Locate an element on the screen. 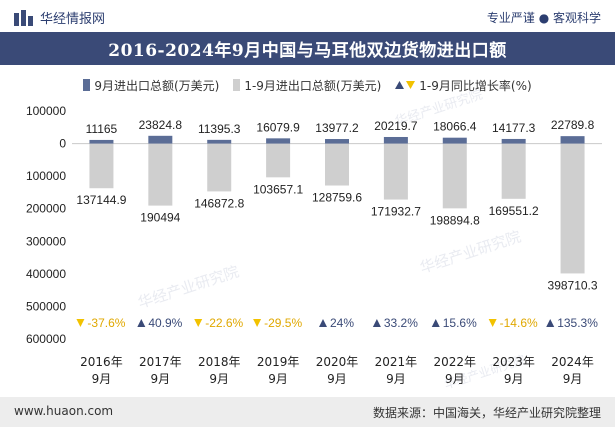 The height and width of the screenshot is (427, 615). cumulative-value-label: 146872.8 is located at coordinates (219, 203).